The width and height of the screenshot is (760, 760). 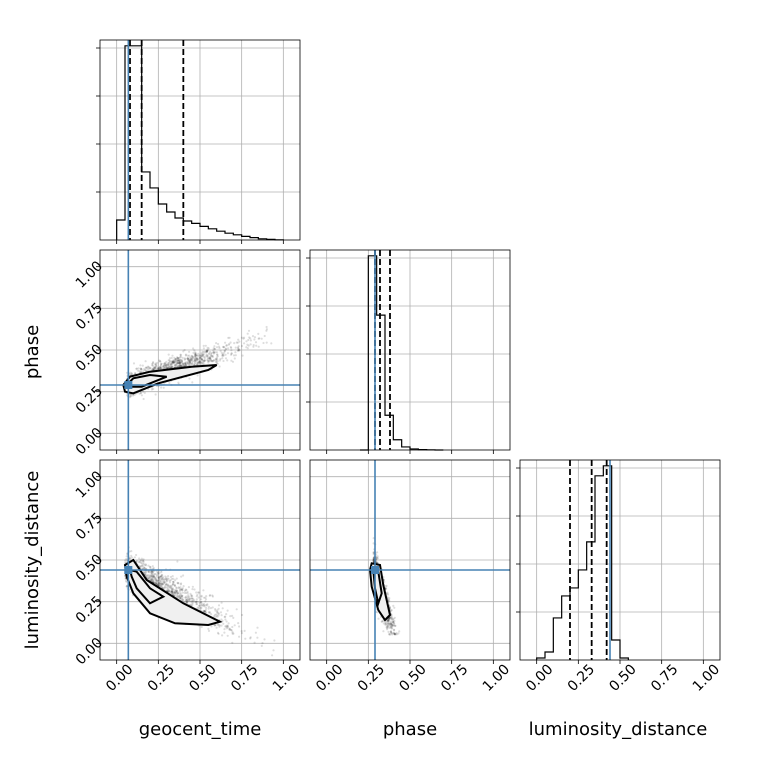 I want to click on x-tick-label: 0.50, so click(x=412, y=678).